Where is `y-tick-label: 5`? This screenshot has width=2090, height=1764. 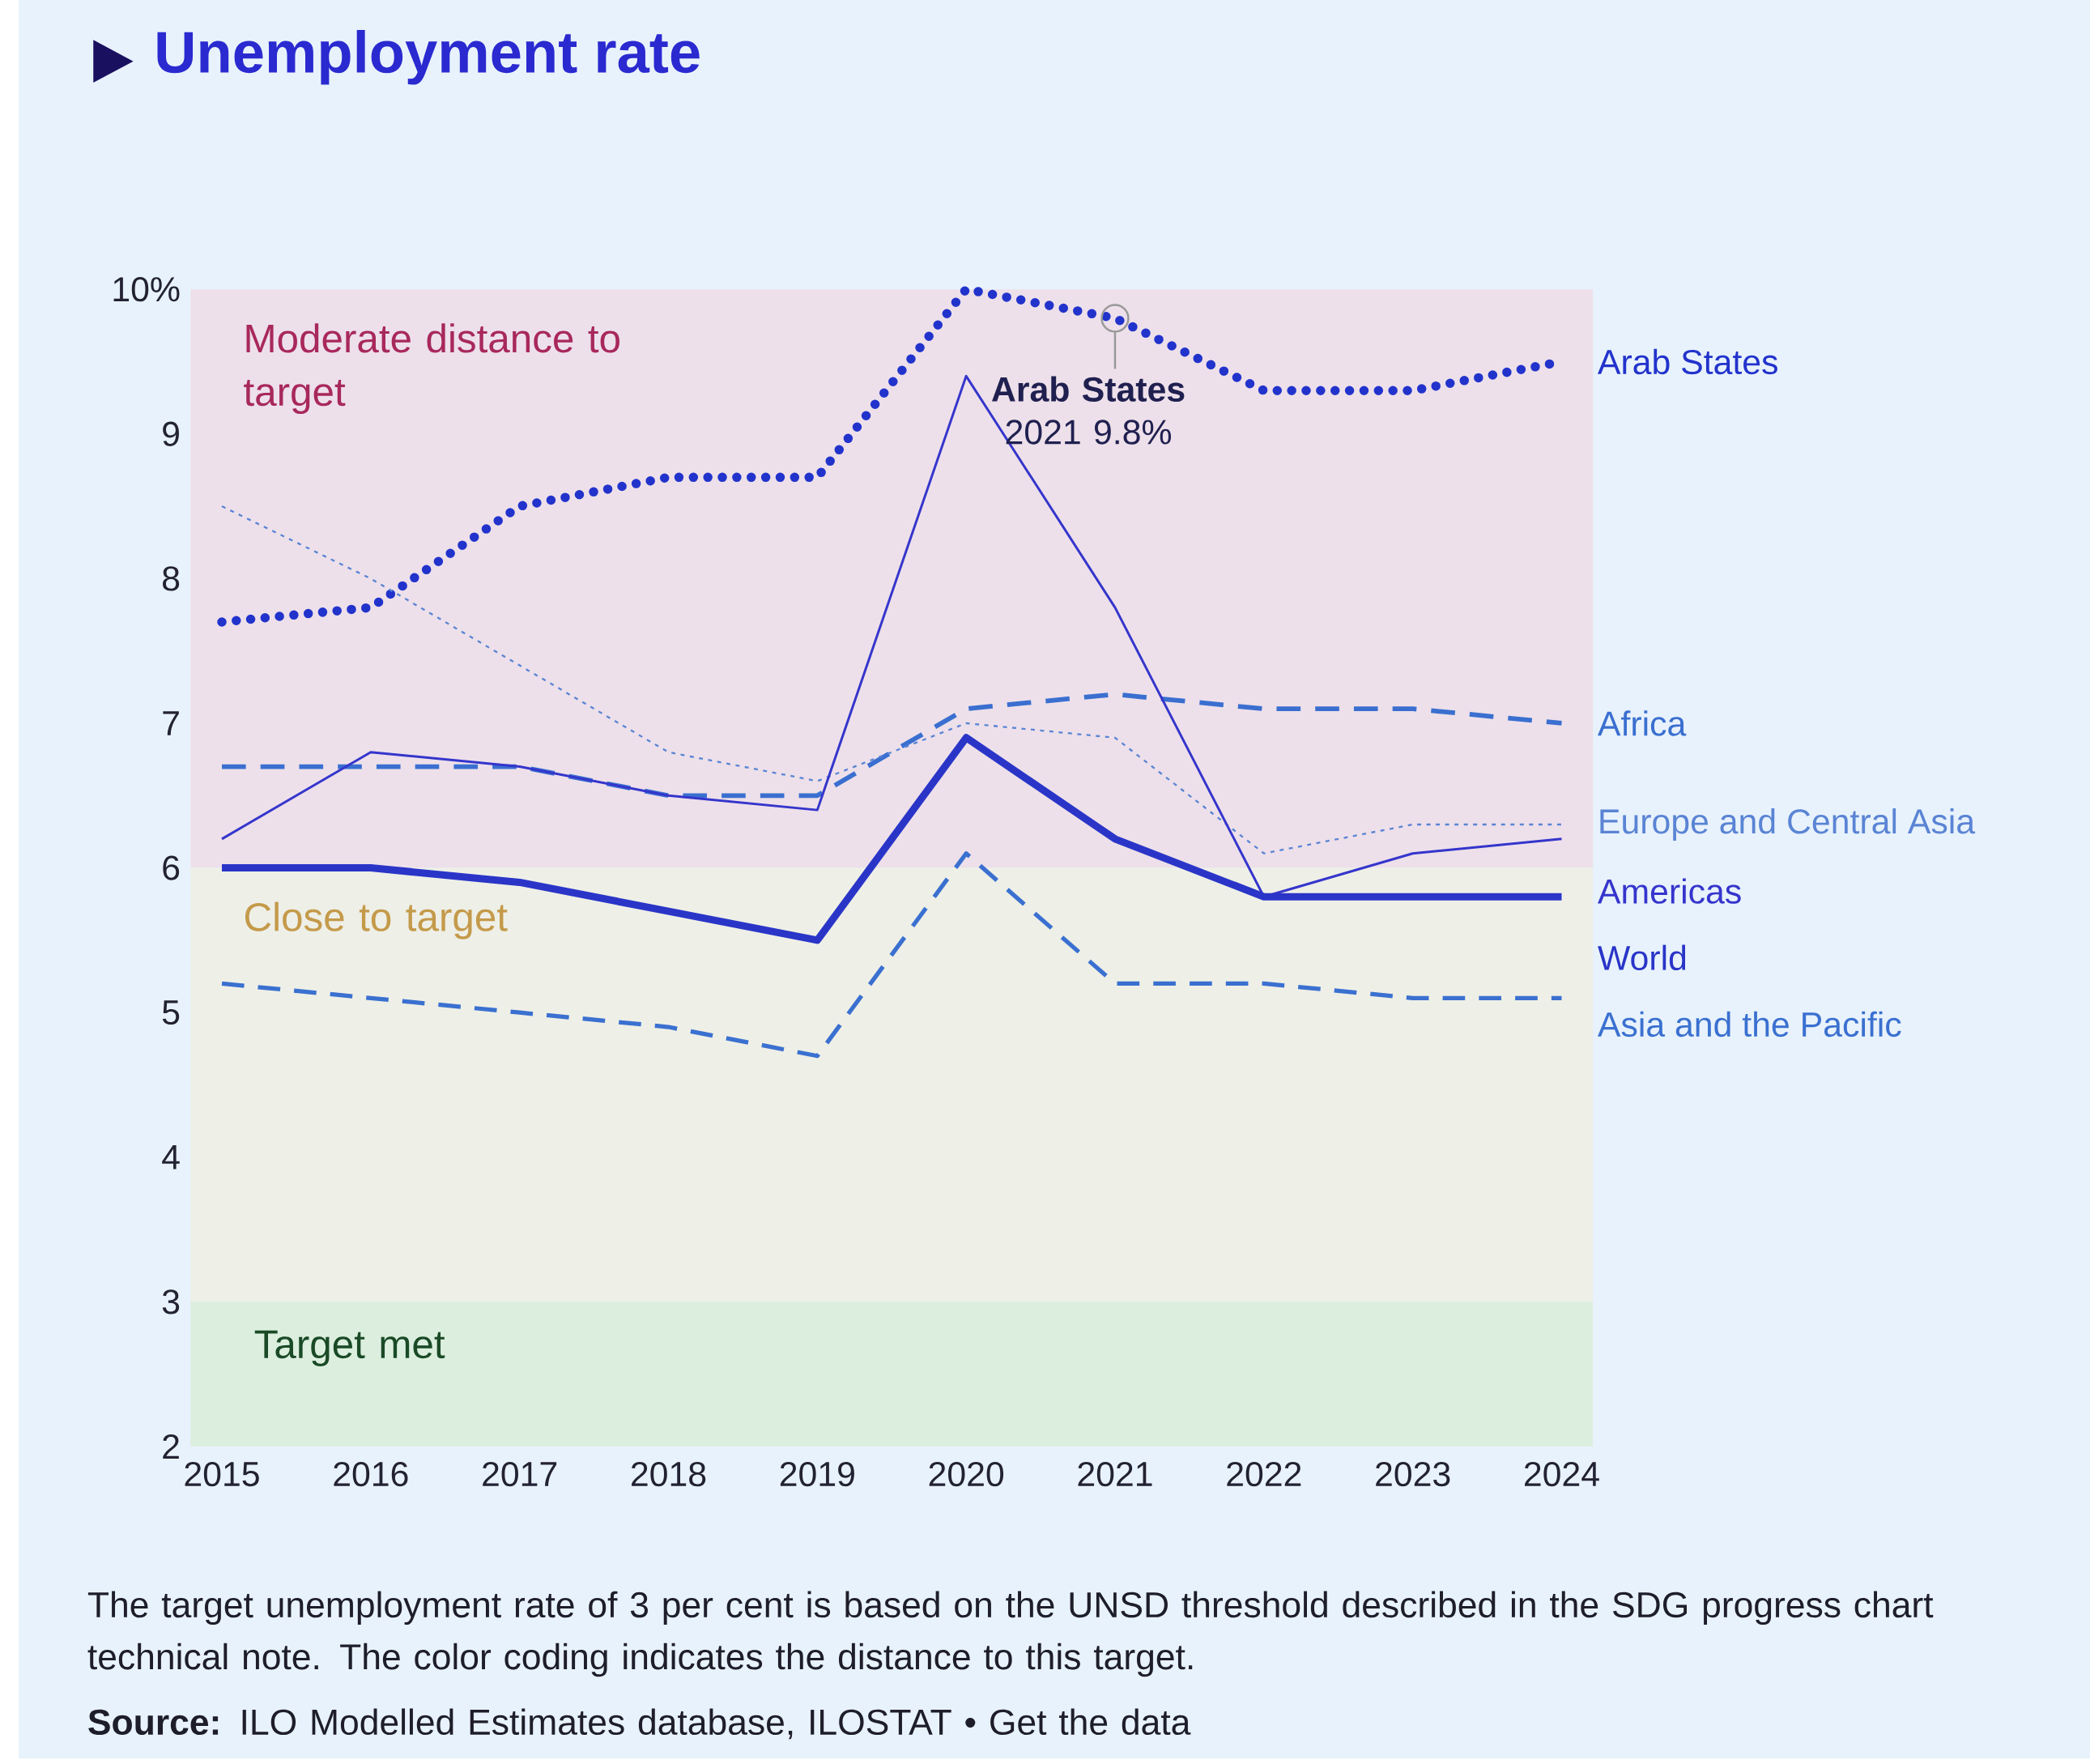 y-tick-label: 5 is located at coordinates (171, 1012).